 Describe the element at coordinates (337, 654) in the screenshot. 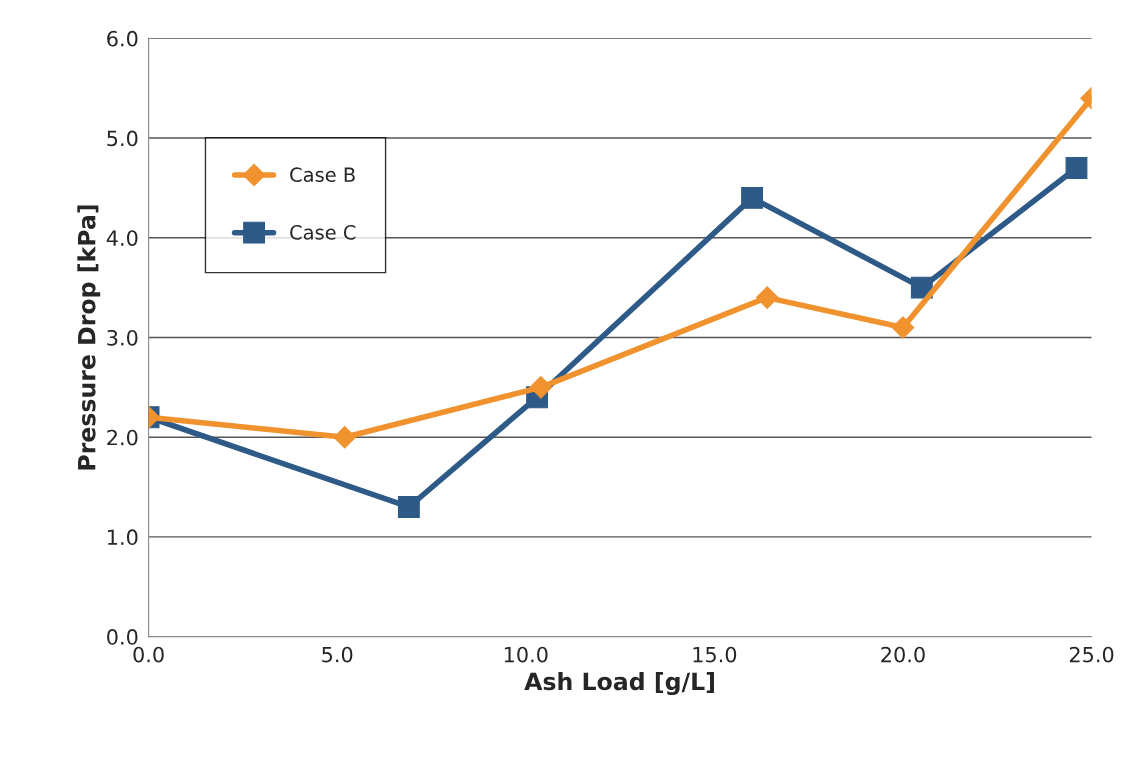

I see `x-tick-label: 5.0` at that location.